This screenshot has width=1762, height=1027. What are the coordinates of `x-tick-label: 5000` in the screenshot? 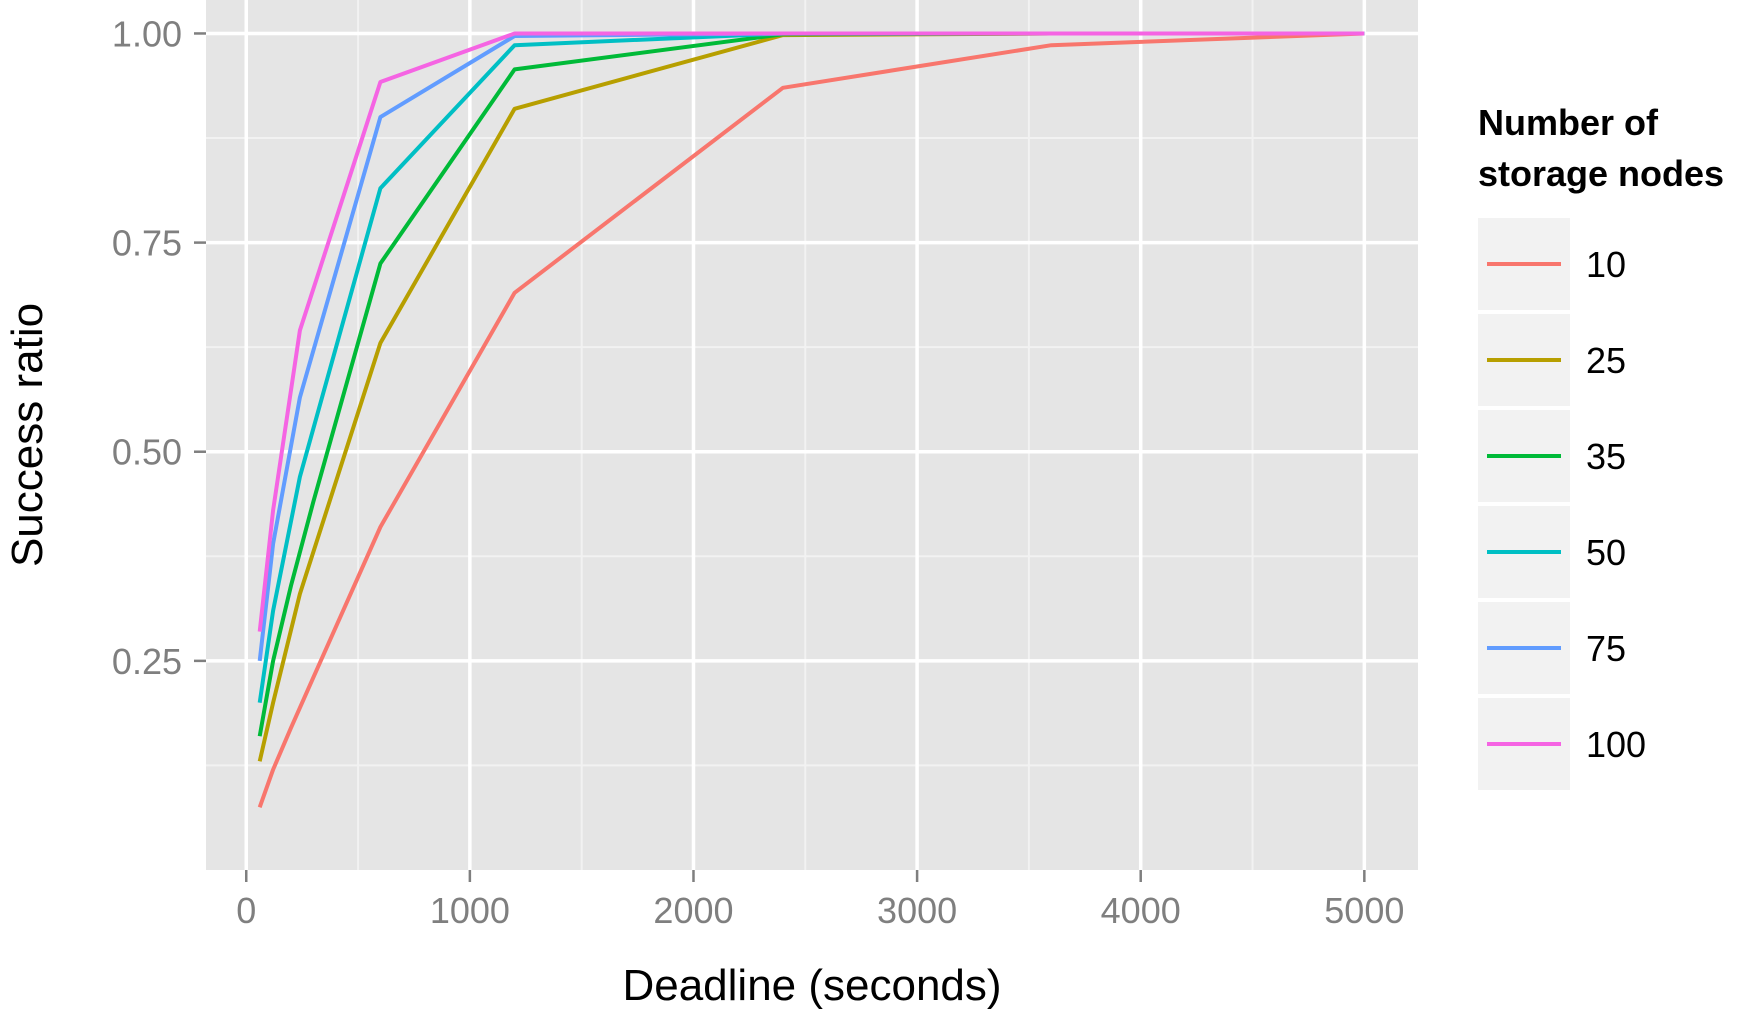 It's located at (1364, 910).